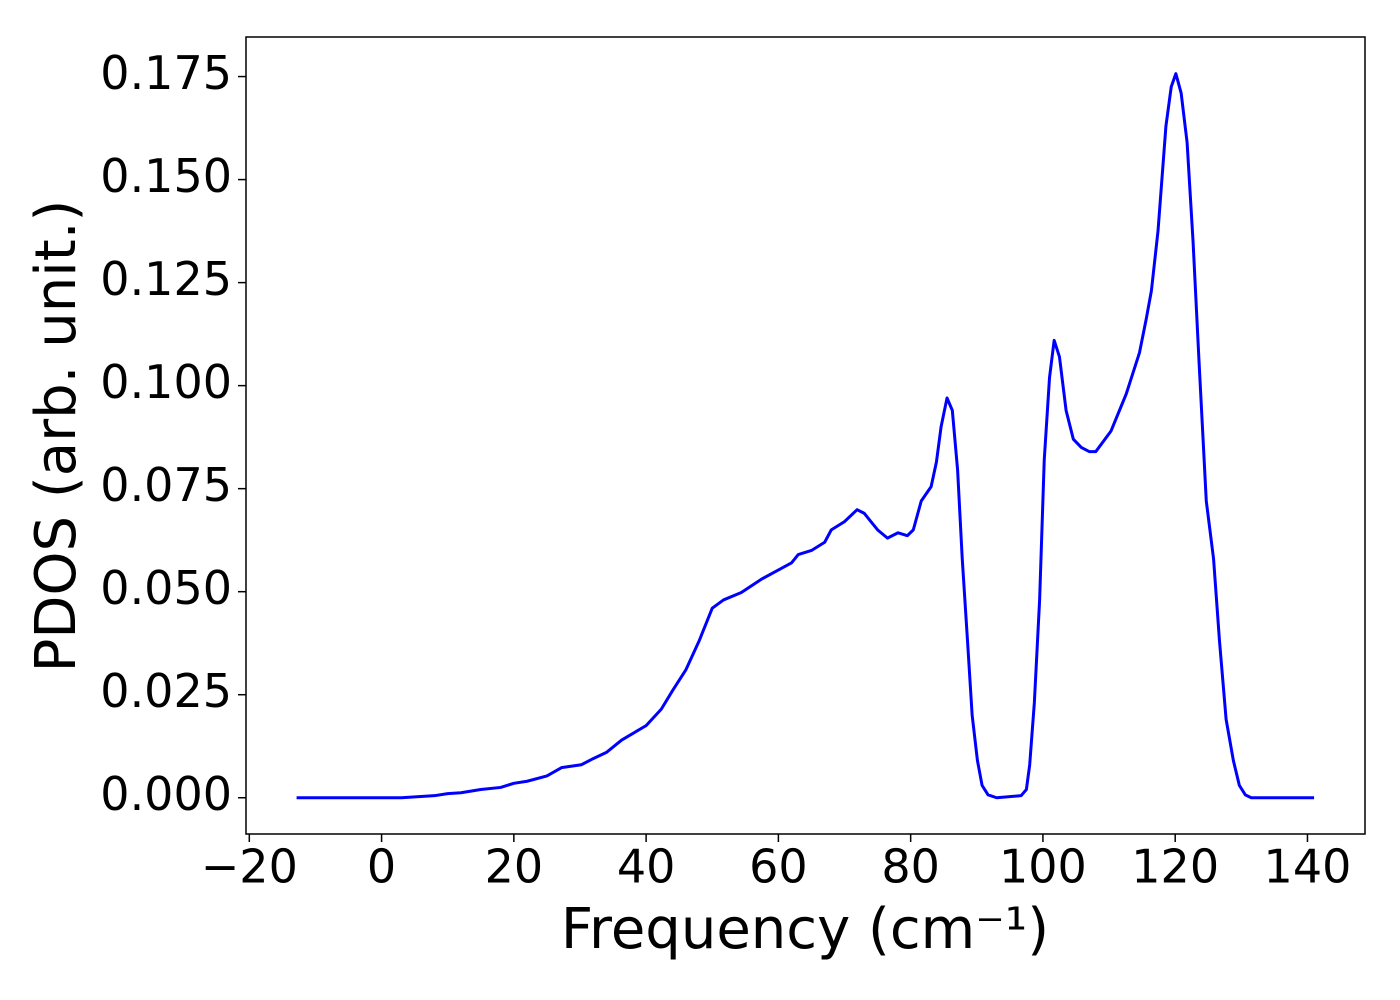 The width and height of the screenshot is (1400, 1000). Describe the element at coordinates (166, 691) in the screenshot. I see `y-tick-label: 0.025` at that location.